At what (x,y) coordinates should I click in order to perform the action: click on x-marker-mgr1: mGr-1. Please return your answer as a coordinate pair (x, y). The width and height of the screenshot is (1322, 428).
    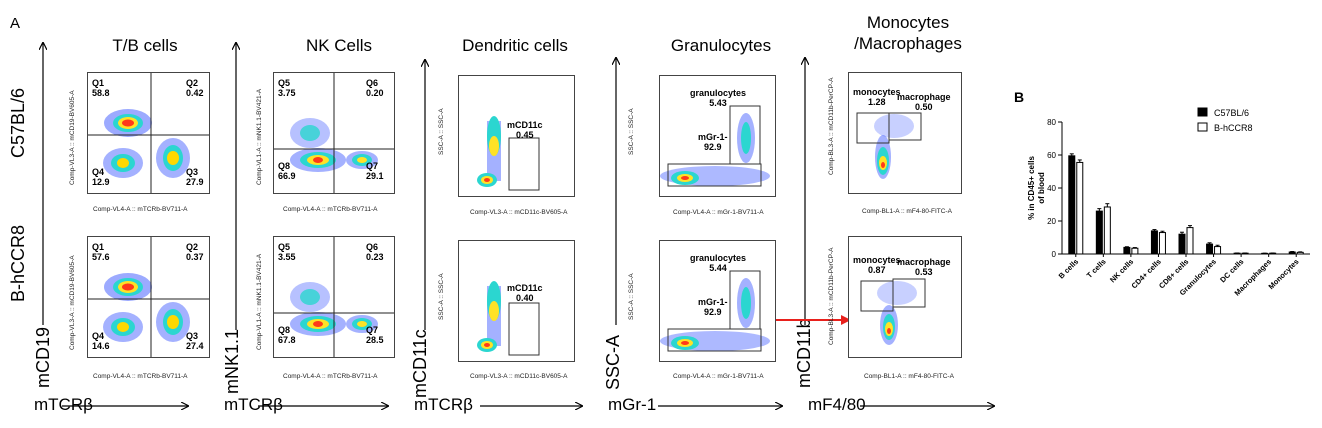
    Looking at the image, I should click on (632, 404).